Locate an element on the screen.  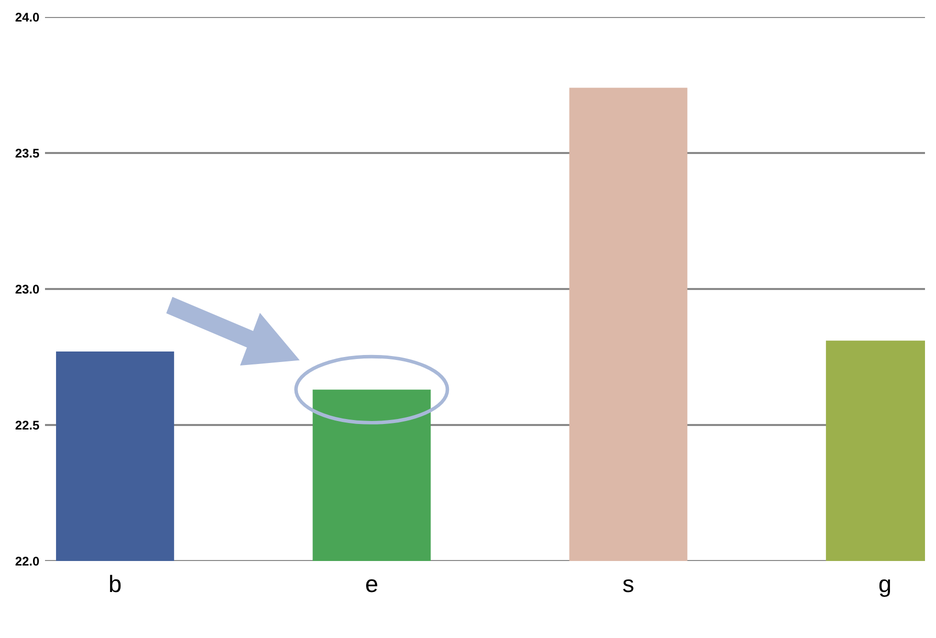
x-tick-label: s is located at coordinates (628, 585).